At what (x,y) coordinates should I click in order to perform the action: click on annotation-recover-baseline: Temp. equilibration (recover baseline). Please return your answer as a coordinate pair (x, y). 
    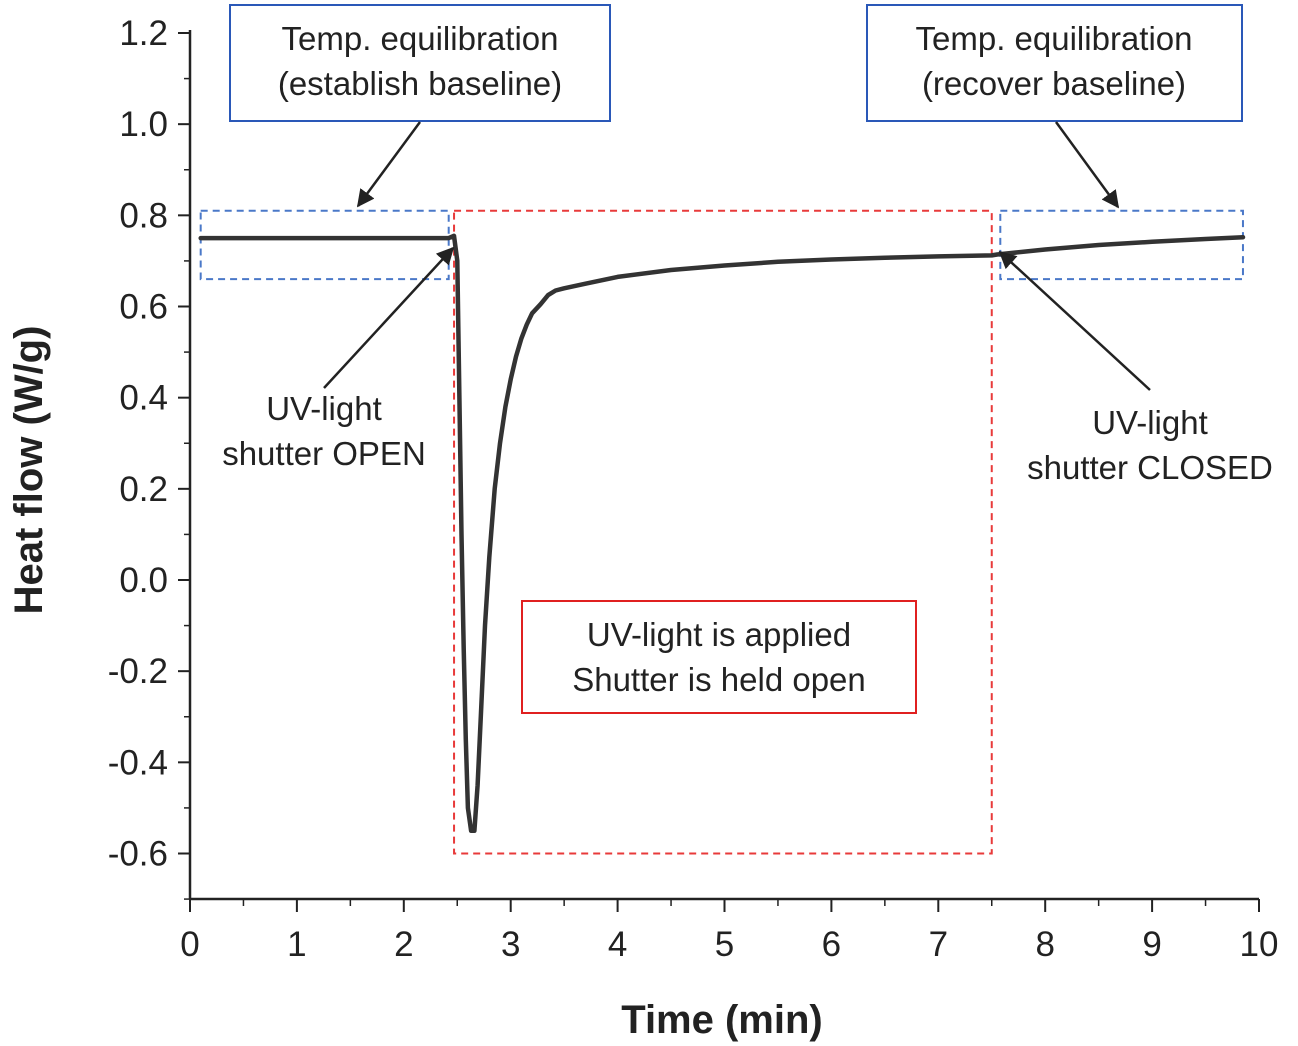
    Looking at the image, I should click on (1054, 106).